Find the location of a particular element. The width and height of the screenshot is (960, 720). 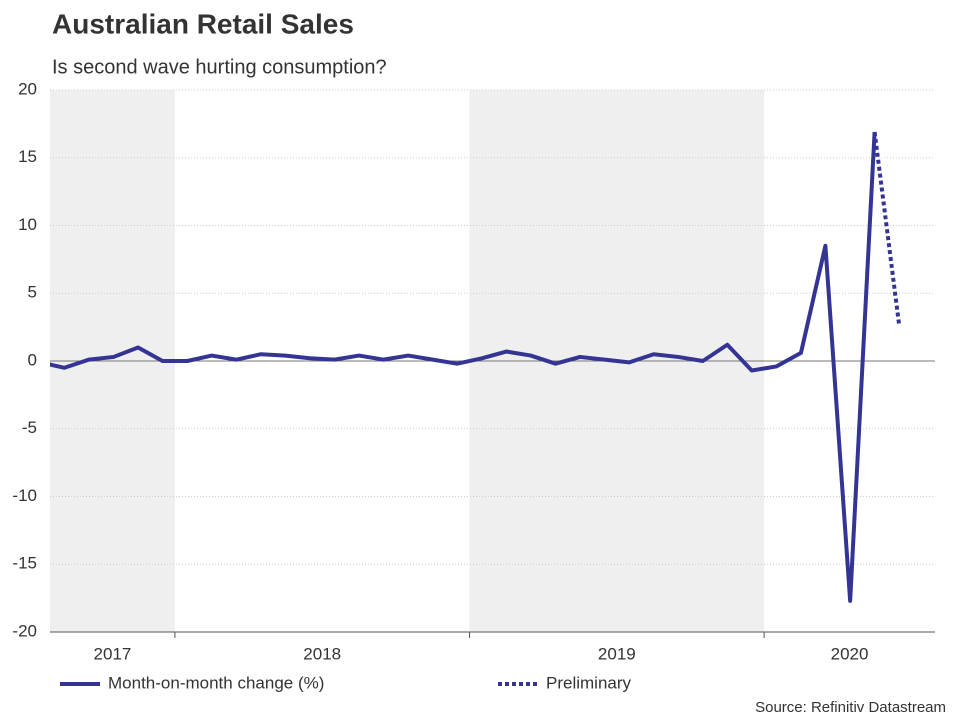

y-tick-label: -15 is located at coordinates (24, 563).